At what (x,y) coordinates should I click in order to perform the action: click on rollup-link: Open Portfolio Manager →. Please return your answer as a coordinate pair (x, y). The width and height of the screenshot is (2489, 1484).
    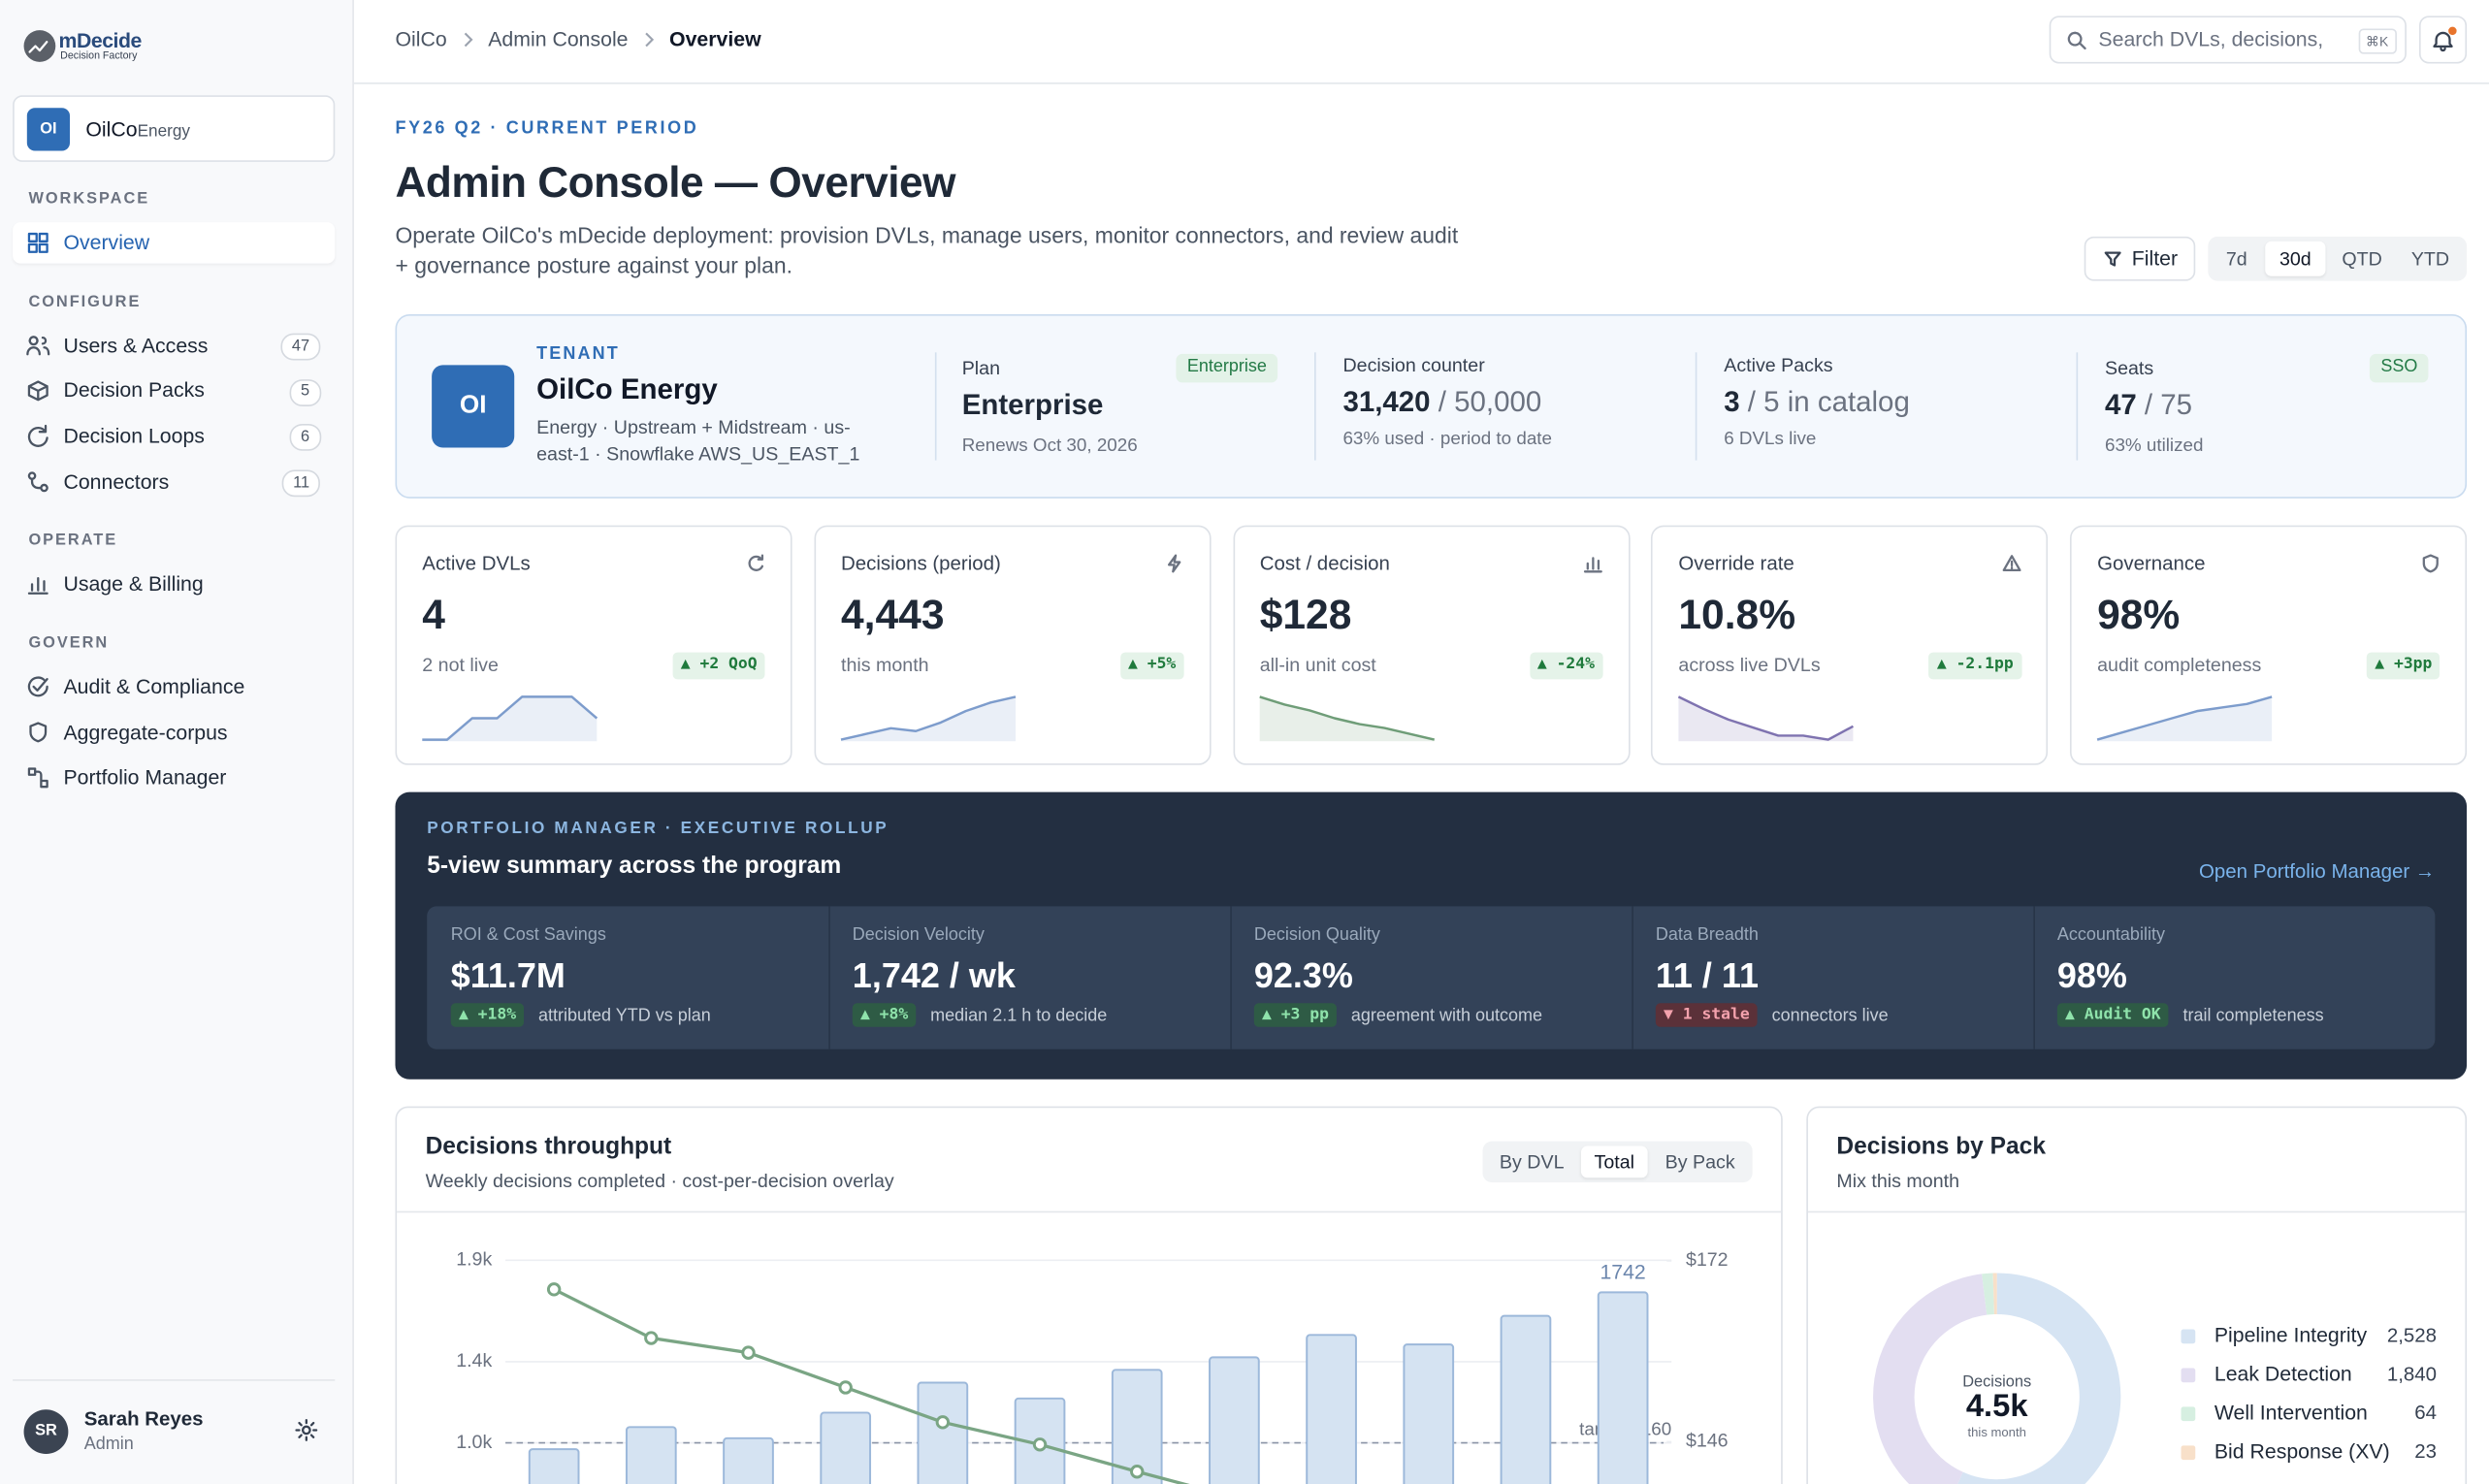
    Looking at the image, I should click on (2317, 871).